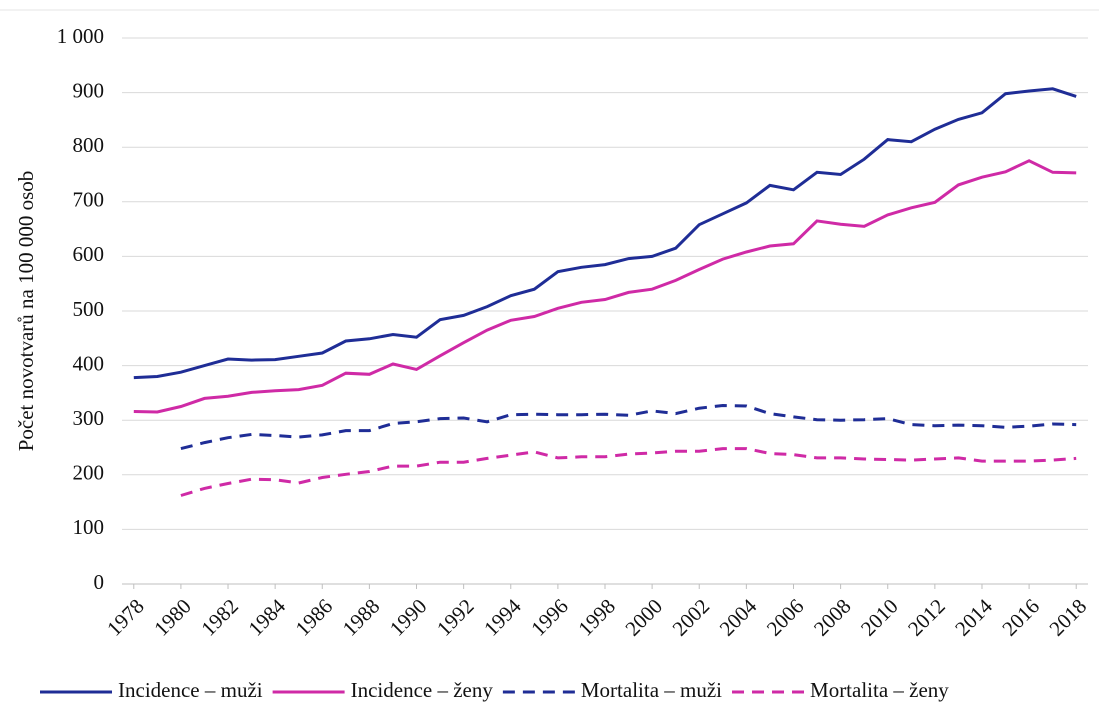  I want to click on x-tick-label: 2000, so click(643, 617).